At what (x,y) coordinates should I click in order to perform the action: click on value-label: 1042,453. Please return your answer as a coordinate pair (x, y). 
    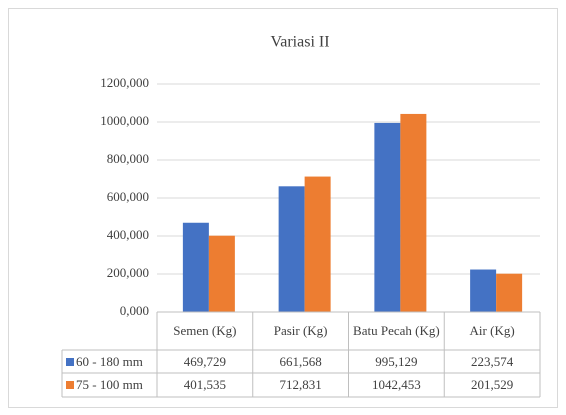
    Looking at the image, I should click on (396, 384).